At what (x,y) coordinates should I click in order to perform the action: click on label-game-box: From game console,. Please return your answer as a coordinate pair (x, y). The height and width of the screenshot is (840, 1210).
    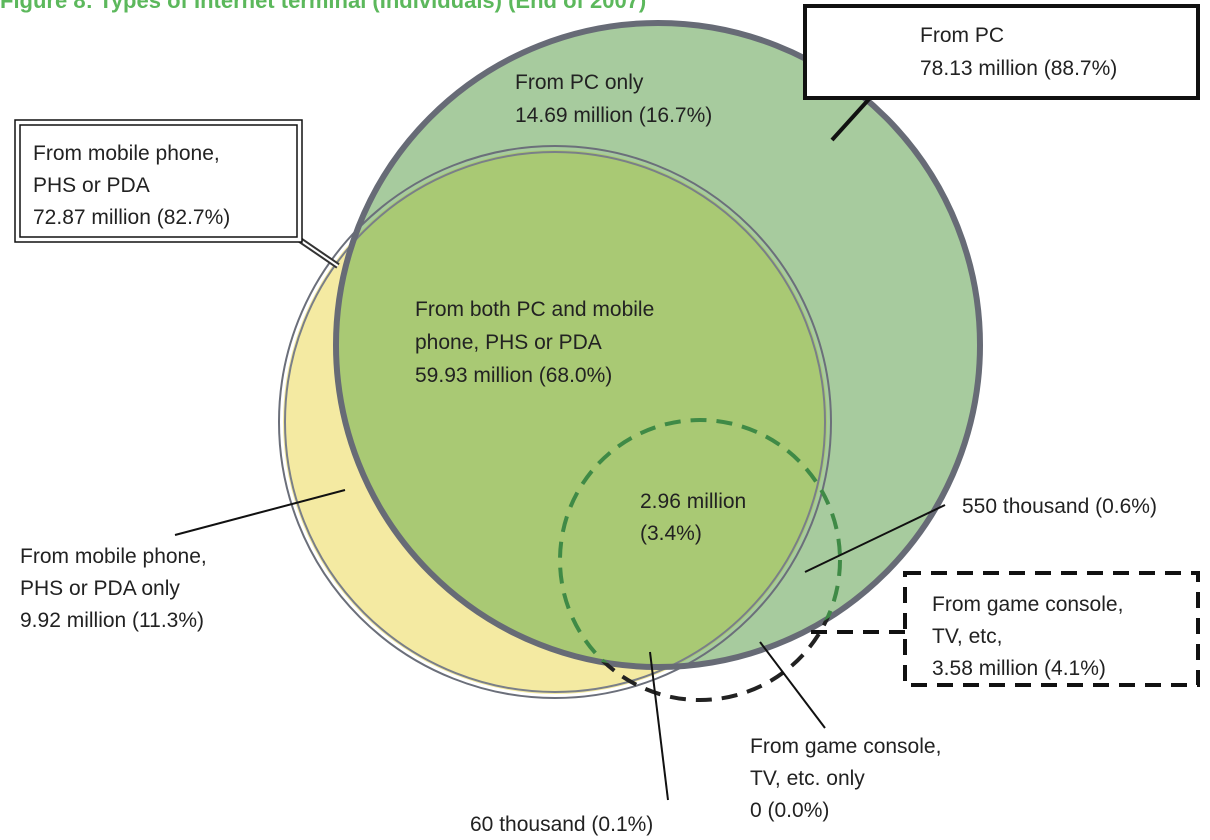
    Looking at the image, I should click on (1027, 604).